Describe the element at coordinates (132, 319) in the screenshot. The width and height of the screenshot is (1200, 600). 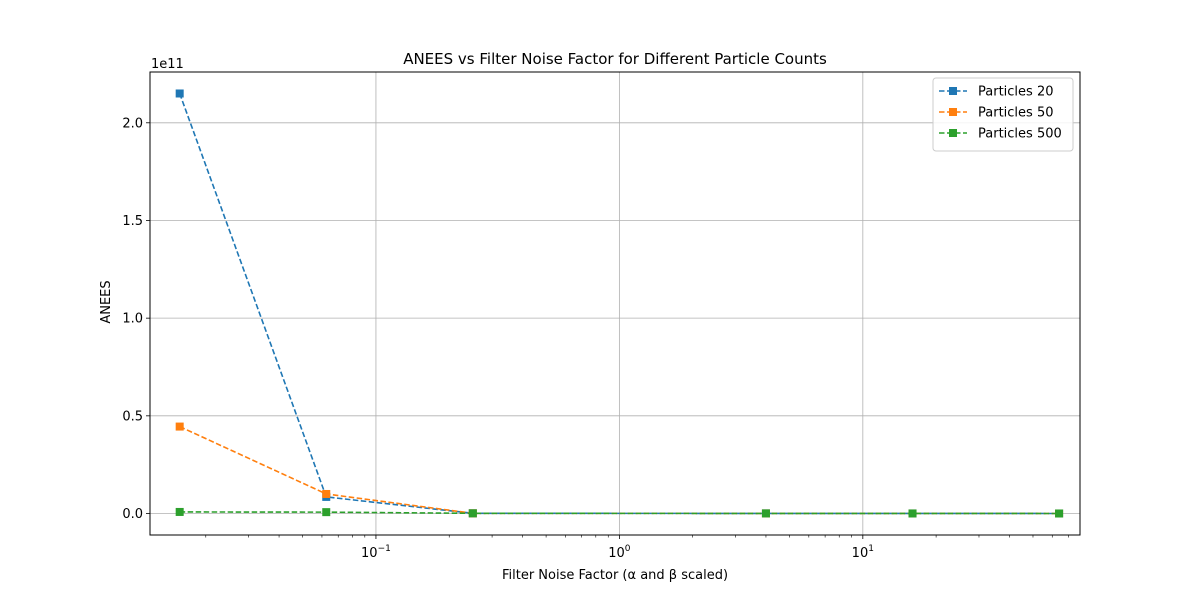
I see `y-tick-label: 1.0` at that location.